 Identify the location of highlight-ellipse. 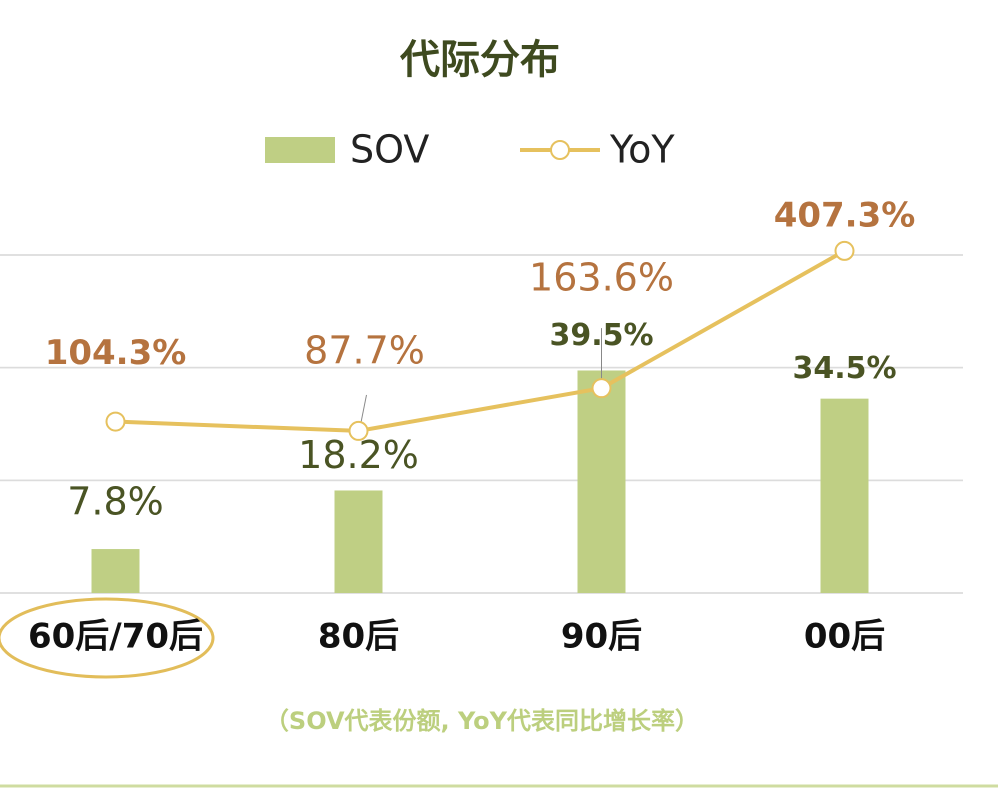
(107, 638).